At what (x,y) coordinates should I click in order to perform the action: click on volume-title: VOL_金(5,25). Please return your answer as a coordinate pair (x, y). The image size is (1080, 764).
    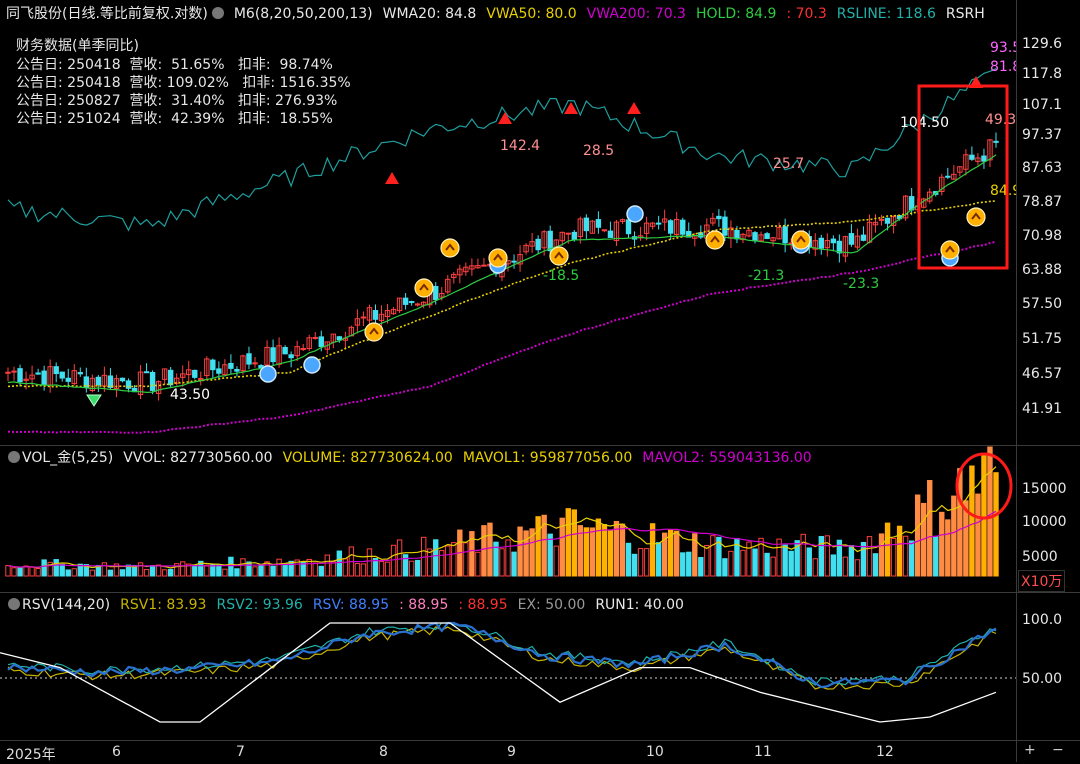
    Looking at the image, I should click on (68, 458).